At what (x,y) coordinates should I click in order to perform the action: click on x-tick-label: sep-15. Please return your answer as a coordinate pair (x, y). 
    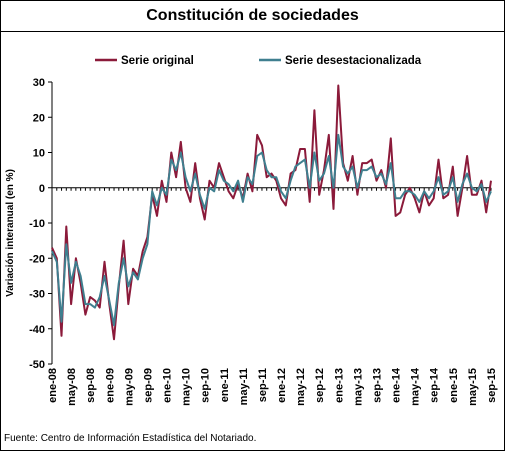
    Looking at the image, I should click on (492, 385).